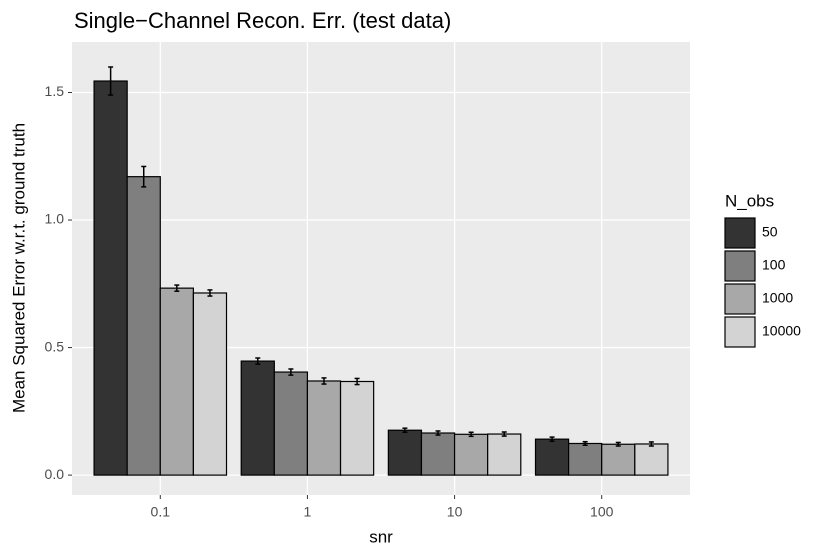 This screenshot has width=830, height=559. What do you see at coordinates (262, 20) in the screenshot?
I see `chart-title: Single−Channel Recon. Err. (test data)` at bounding box center [262, 20].